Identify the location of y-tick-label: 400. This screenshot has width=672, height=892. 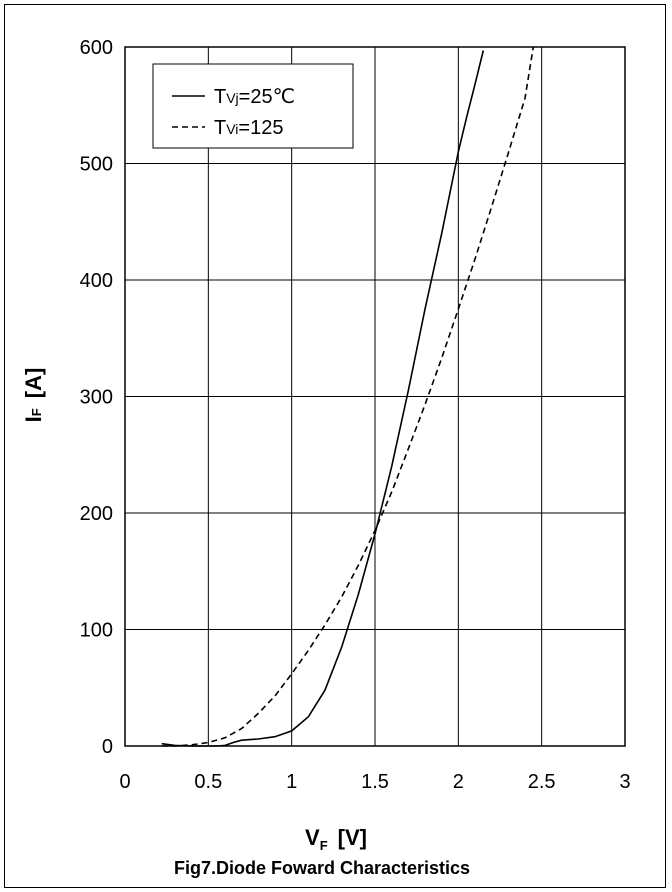
(96, 281).